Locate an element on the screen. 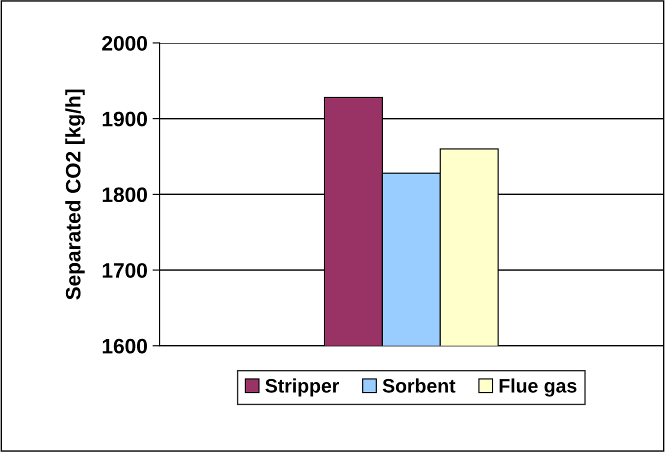  y-tick-label: 1600 is located at coordinates (124, 346).